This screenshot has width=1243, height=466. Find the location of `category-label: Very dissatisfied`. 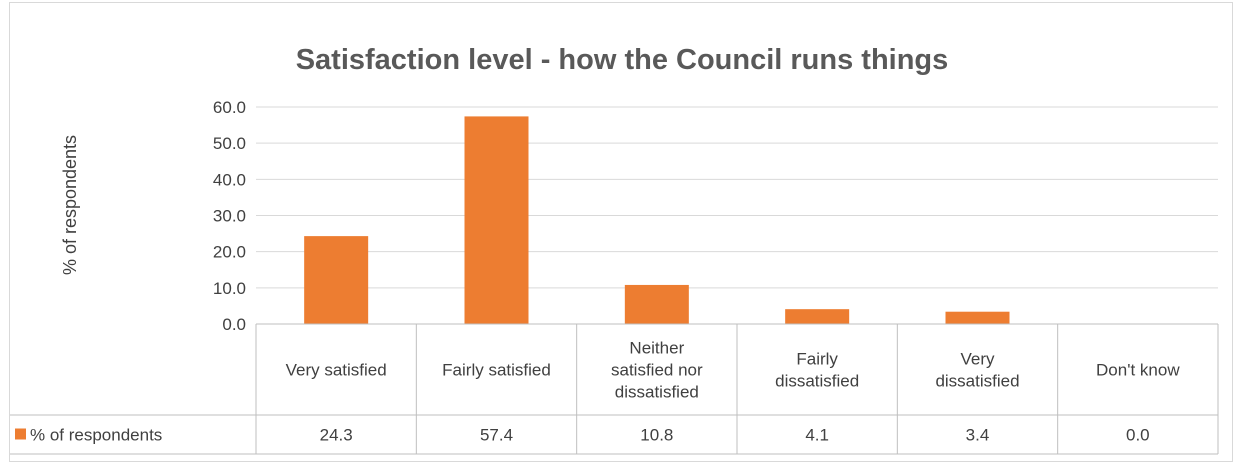

category-label: Very dissatisfied is located at coordinates (977, 370).